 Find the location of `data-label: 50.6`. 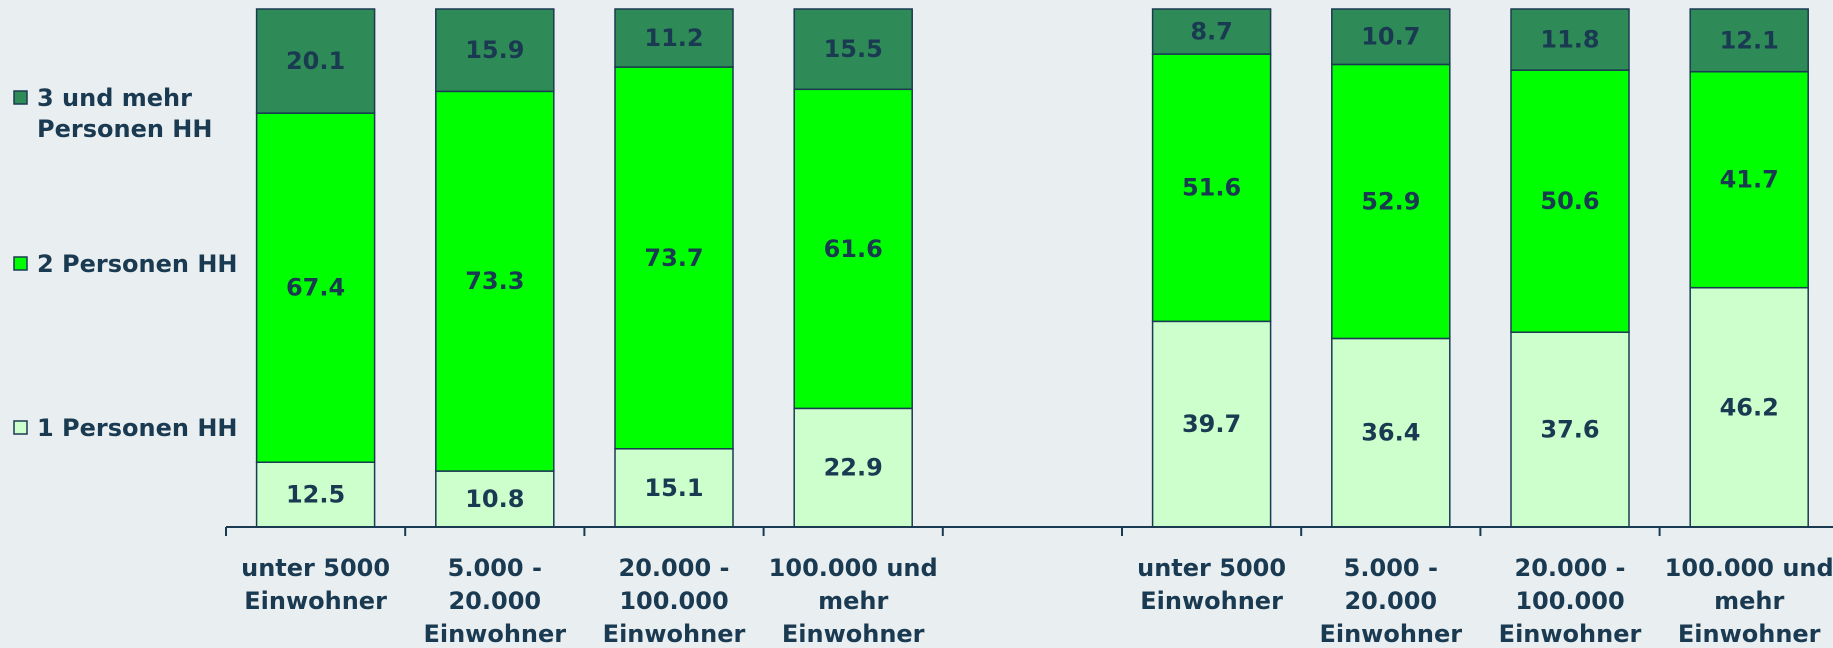

data-label: 50.6 is located at coordinates (1569, 201).